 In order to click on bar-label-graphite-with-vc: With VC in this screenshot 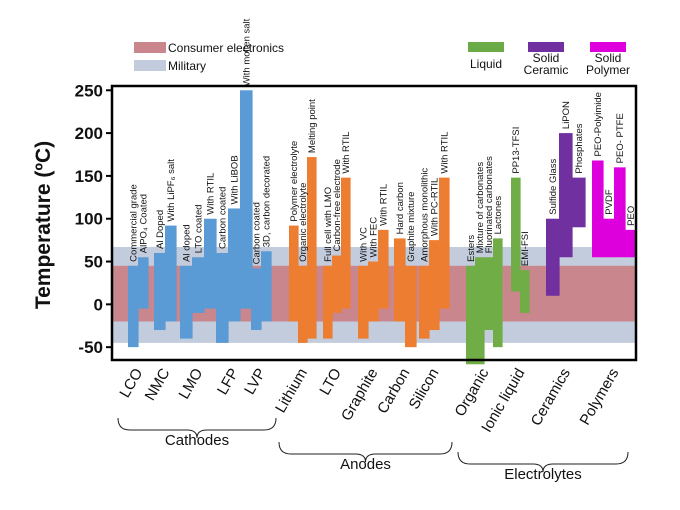, I will do `click(364, 244)`.